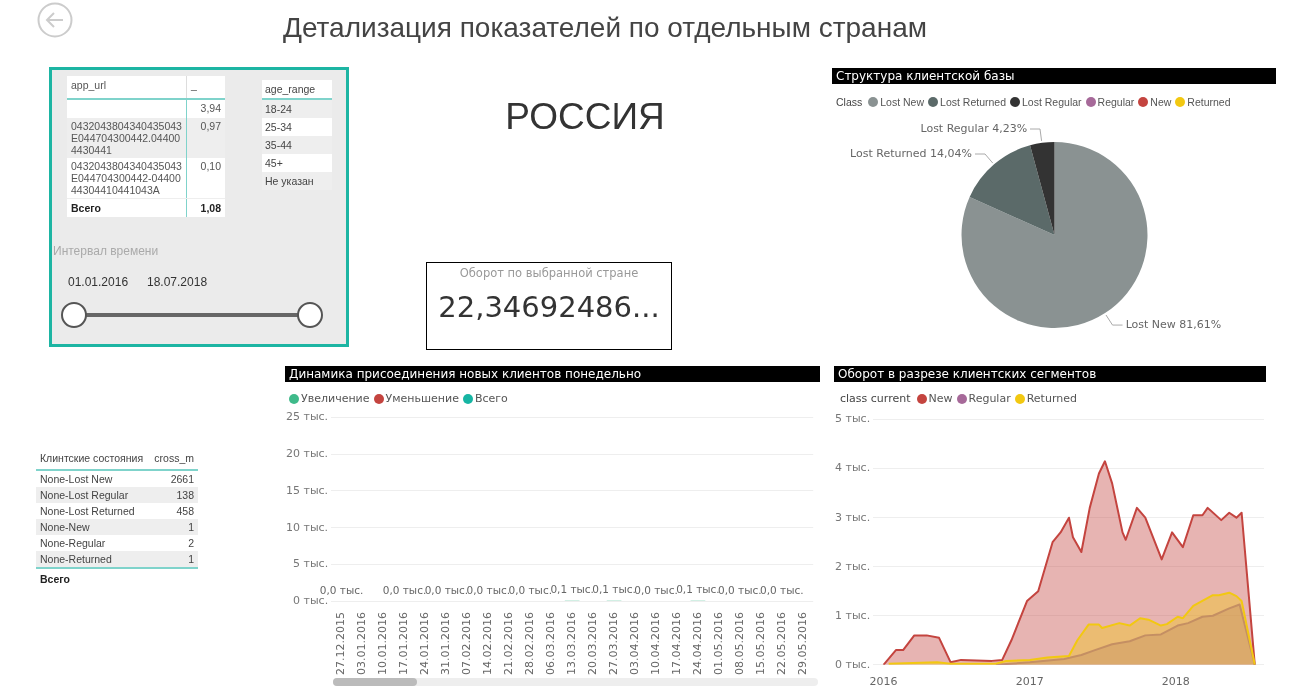  What do you see at coordinates (552, 374) in the screenshot?
I see `chart-title: Динамика присоединения новых клиентов понедельно` at bounding box center [552, 374].